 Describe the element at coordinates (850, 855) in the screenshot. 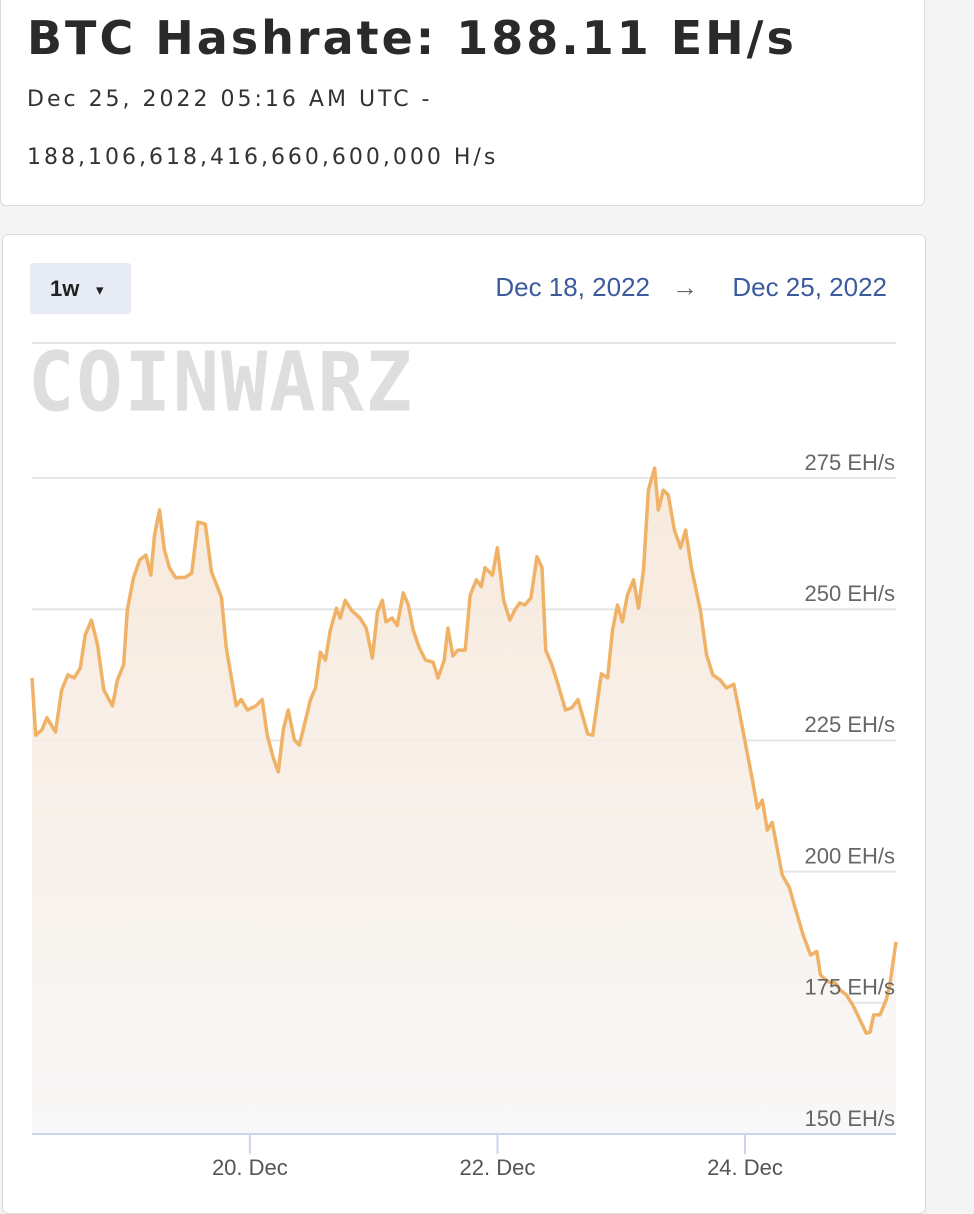

I see `y-tick-label: 200 EH/s` at that location.